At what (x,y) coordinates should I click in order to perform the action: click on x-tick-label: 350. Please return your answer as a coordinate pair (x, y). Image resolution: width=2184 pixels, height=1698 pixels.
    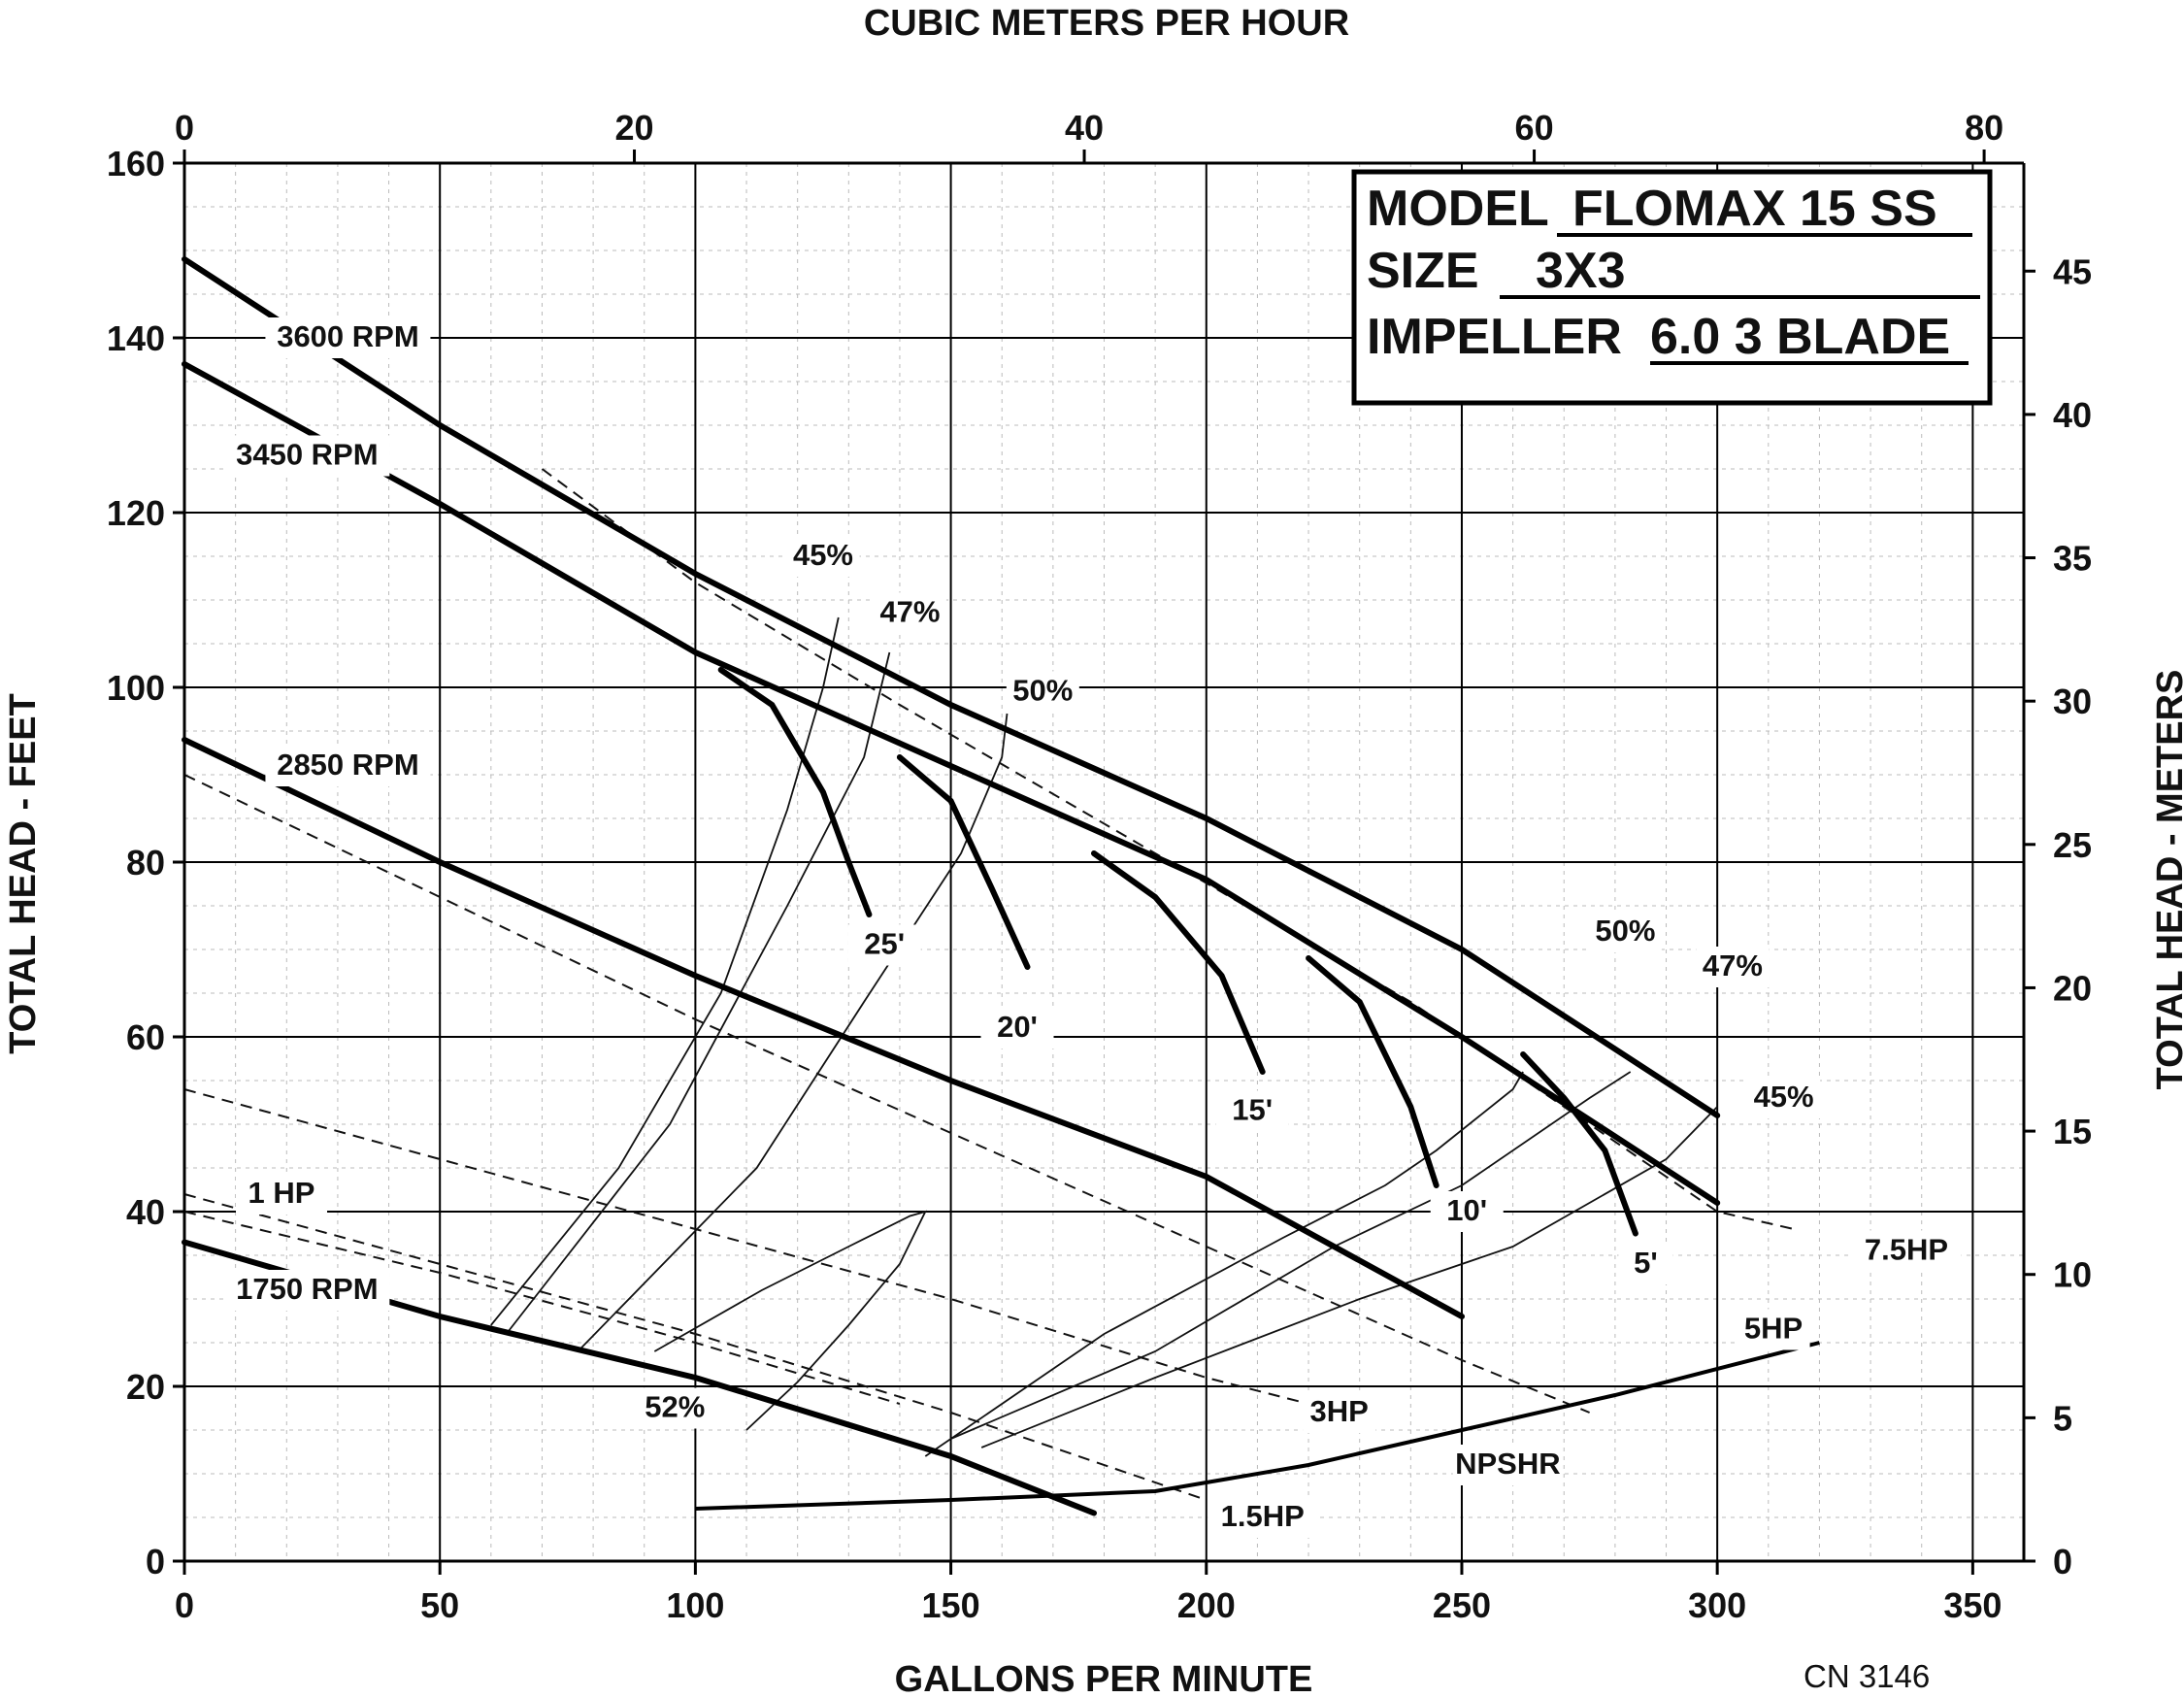
    Looking at the image, I should click on (1972, 1605).